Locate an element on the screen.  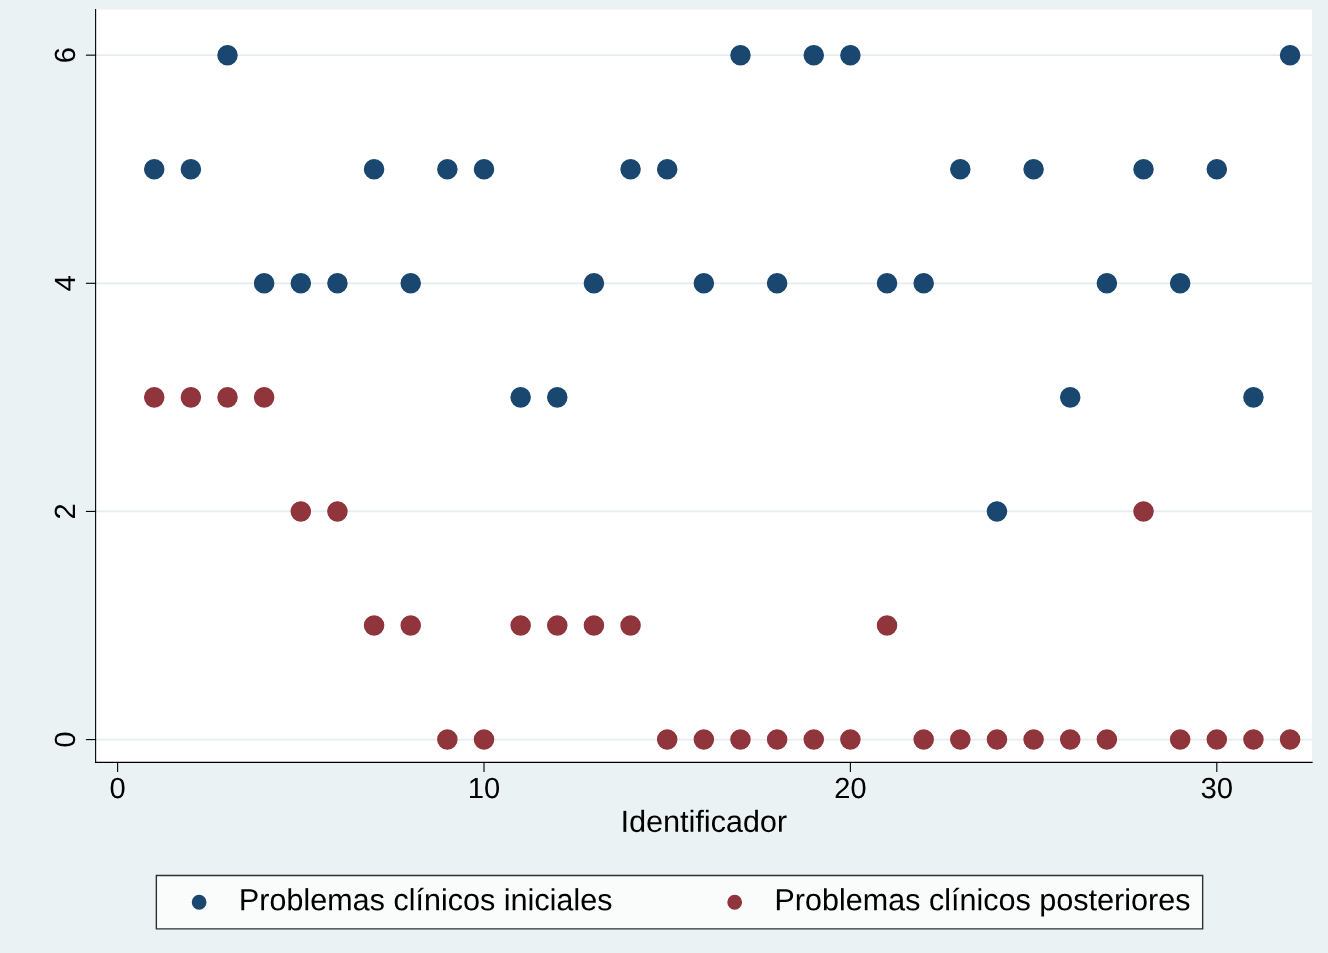
x-axis-title: Identificador is located at coordinates (705, 821).